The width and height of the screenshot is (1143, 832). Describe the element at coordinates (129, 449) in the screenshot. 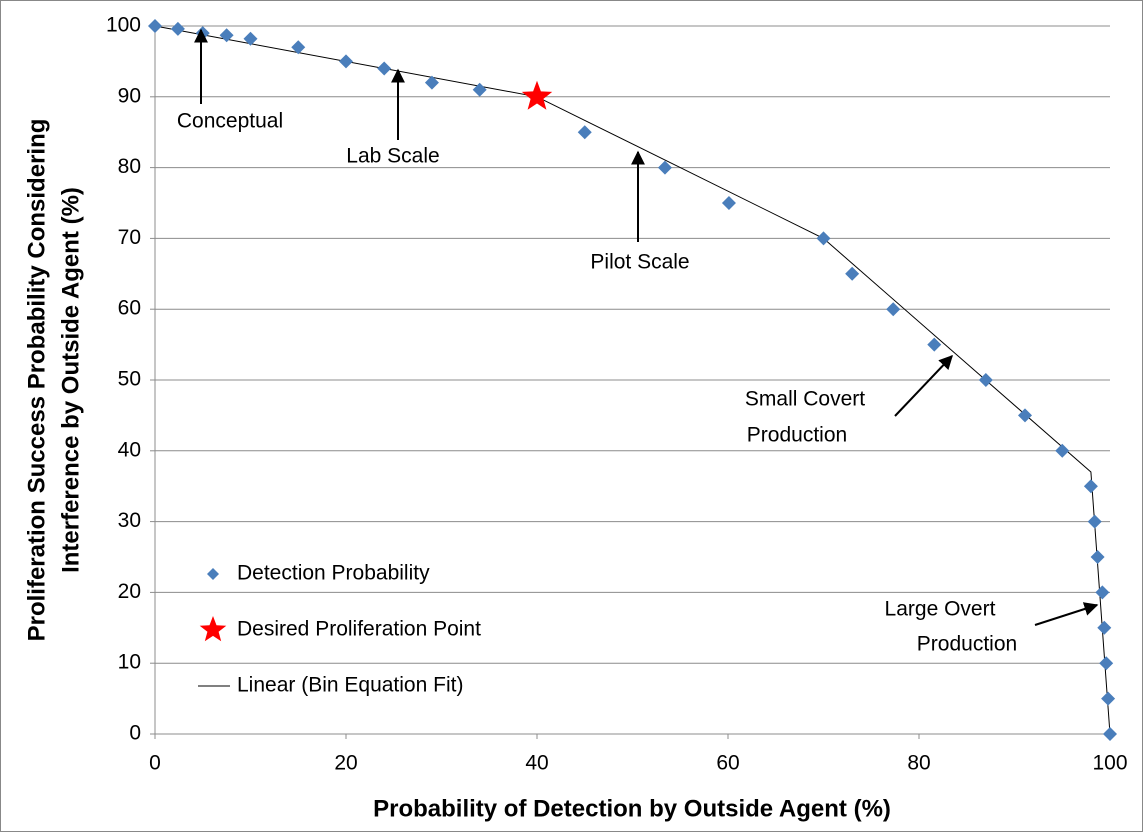

I see `y-tick-label: 40` at that location.